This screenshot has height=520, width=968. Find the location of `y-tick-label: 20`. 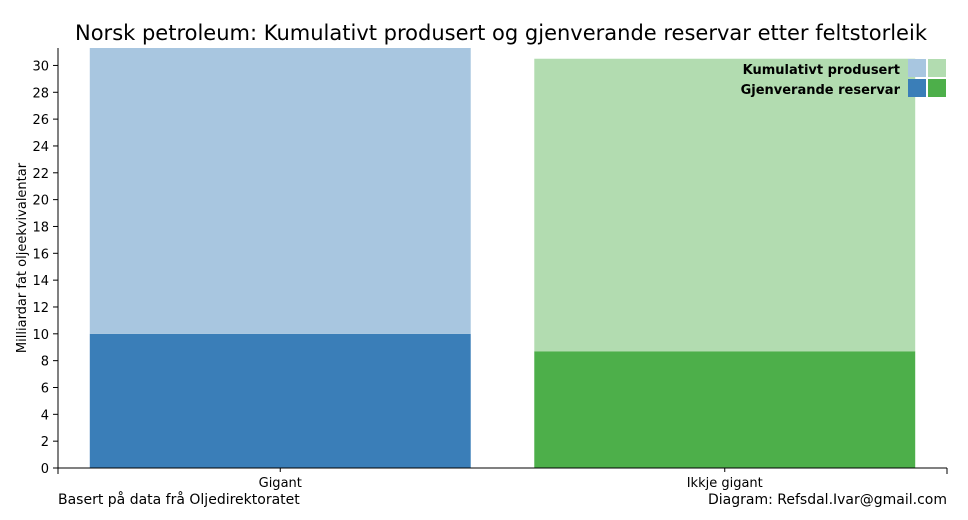

y-tick-label: 20 is located at coordinates (40, 201).